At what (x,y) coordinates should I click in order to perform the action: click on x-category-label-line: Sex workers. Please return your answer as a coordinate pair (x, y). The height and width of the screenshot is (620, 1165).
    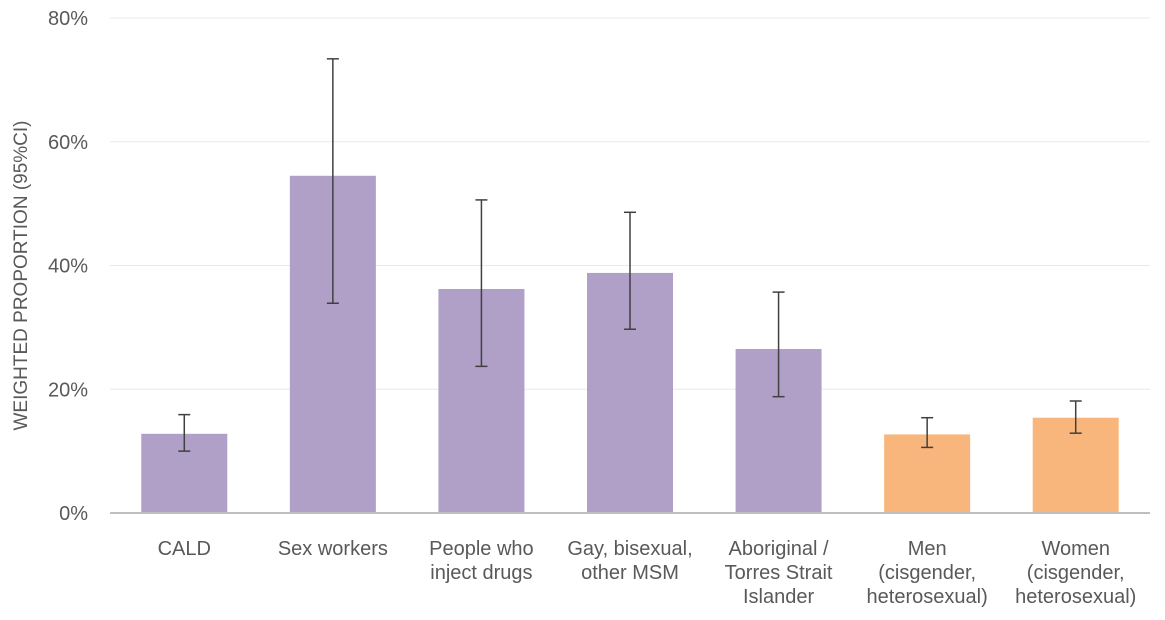
    Looking at the image, I should click on (333, 549).